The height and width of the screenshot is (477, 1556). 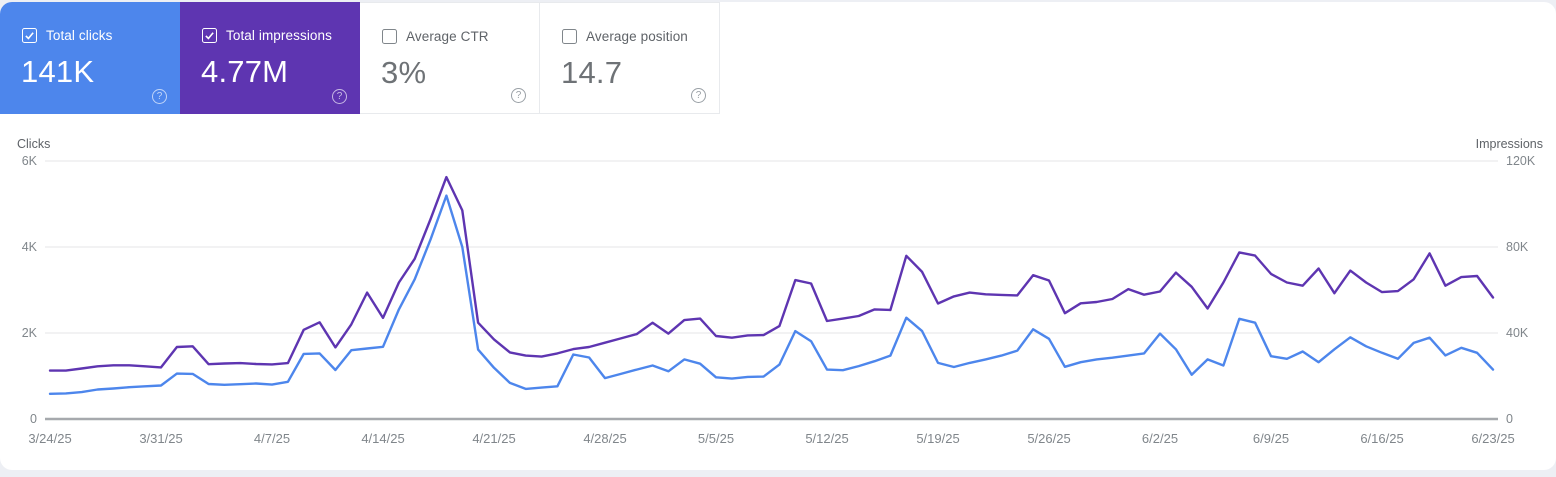 What do you see at coordinates (1517, 333) in the screenshot?
I see `right-axis-tick: 40K` at bounding box center [1517, 333].